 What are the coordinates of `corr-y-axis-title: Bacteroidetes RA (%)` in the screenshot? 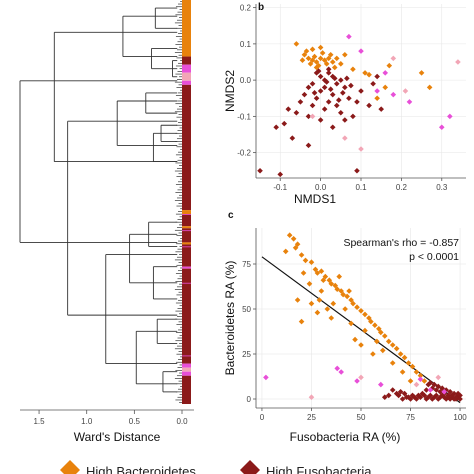 It's located at (230, 318).